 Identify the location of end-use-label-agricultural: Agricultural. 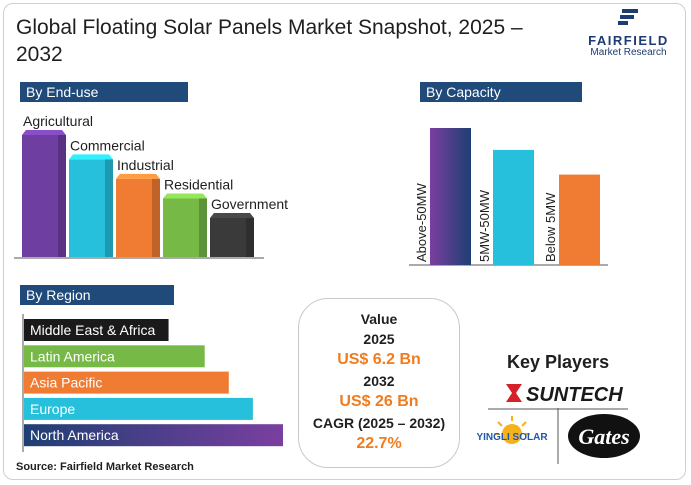
(58, 121).